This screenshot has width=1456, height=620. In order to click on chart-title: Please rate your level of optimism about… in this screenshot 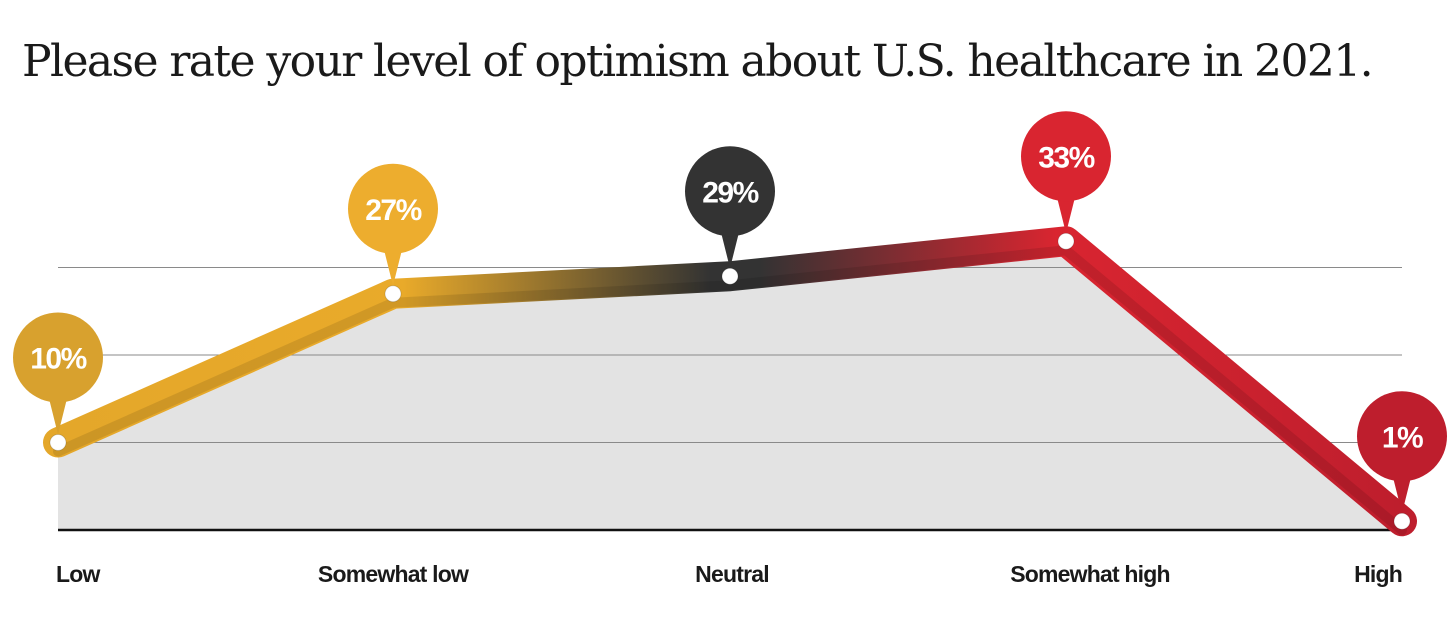, I will do `click(698, 61)`.